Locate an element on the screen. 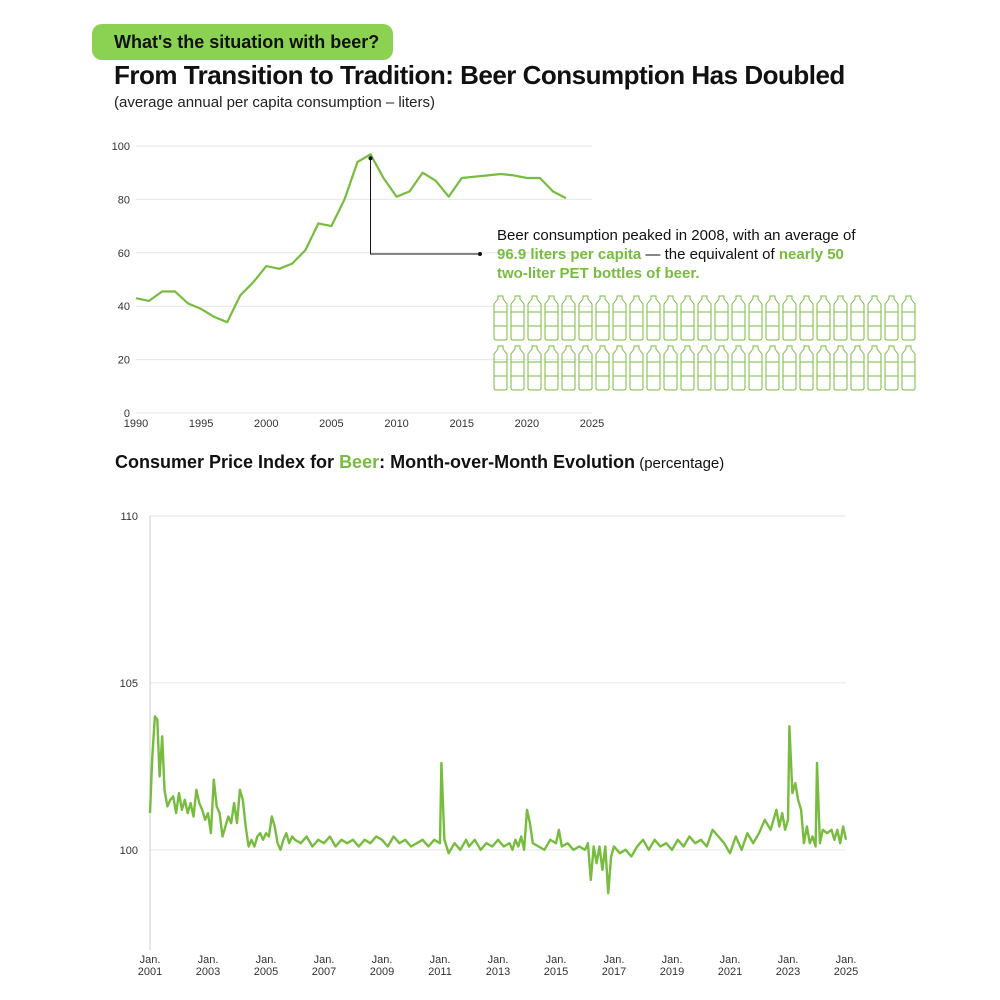 Image resolution: width=1000 pixels, height=1000 pixels. cpi-x-tick-year: 2025 is located at coordinates (846, 972).